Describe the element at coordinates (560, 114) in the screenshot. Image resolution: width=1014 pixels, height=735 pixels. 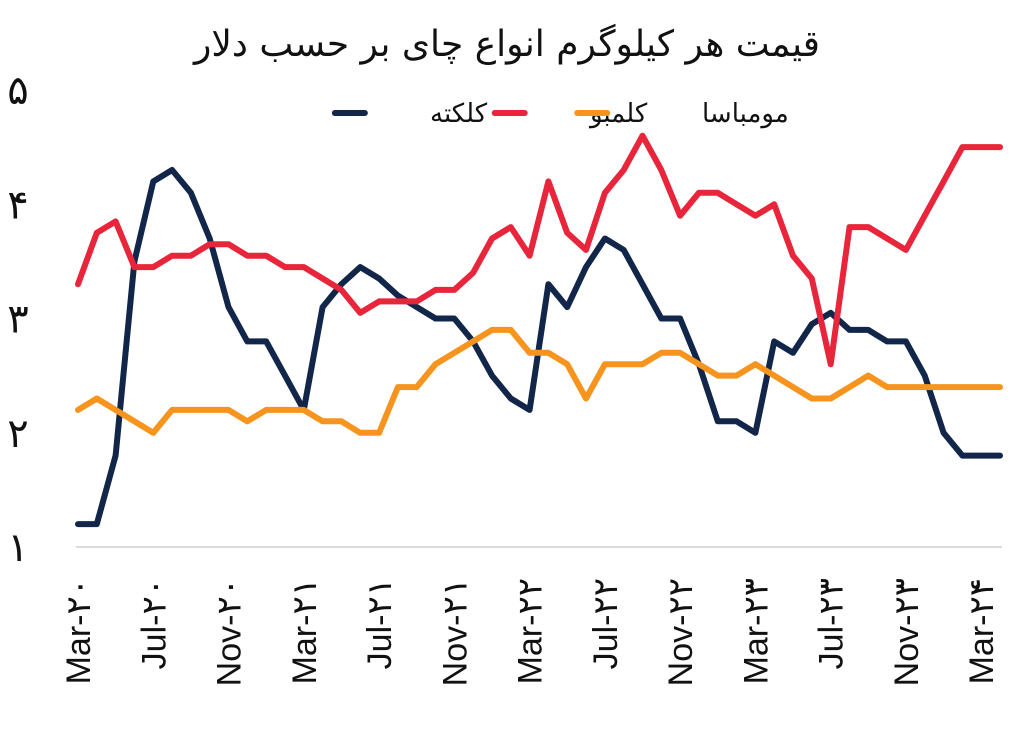
I see `legend: کلکته کلمبو مومباسا` at that location.